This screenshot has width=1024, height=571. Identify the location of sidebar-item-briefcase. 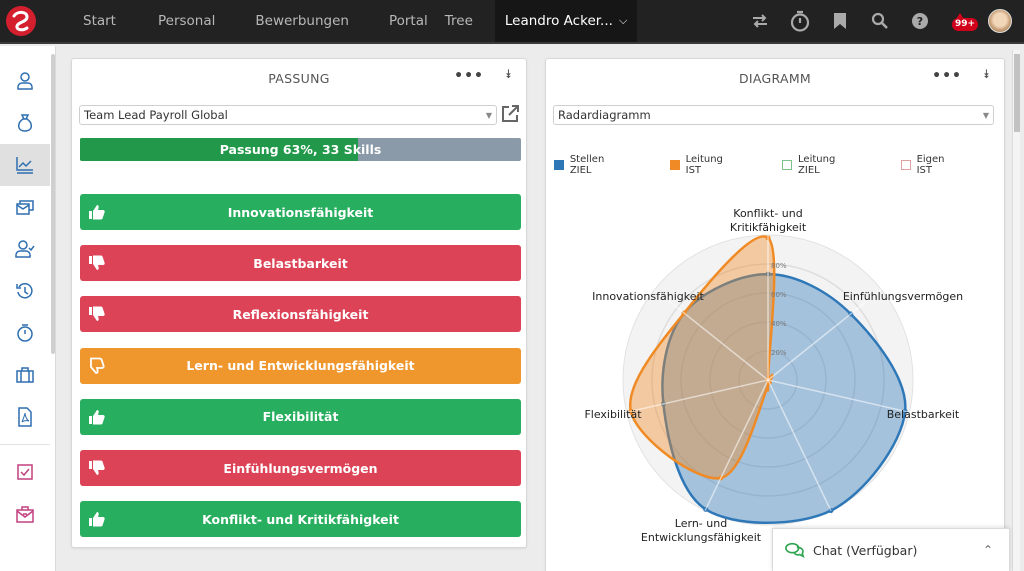
(25, 375).